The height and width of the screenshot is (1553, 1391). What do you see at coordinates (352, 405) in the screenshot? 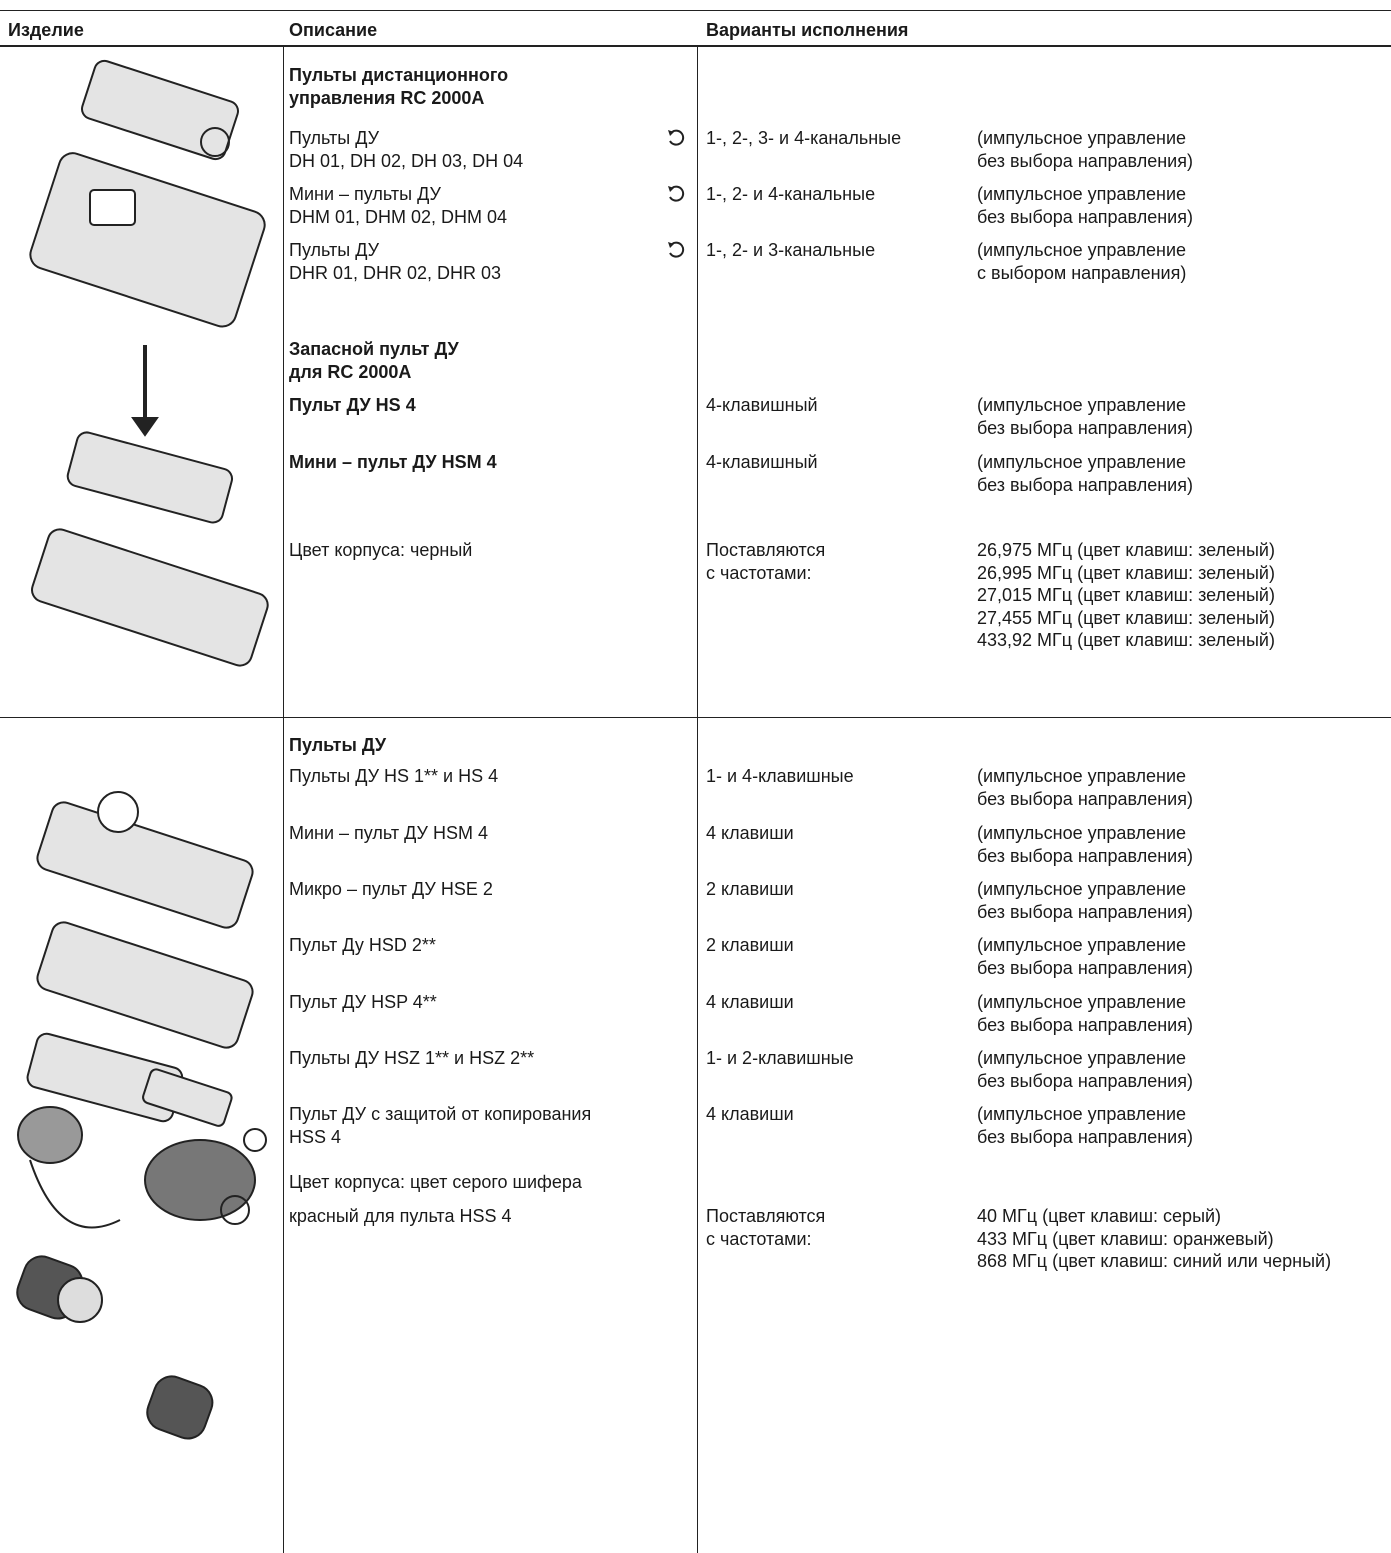
I see `description: Пульт ДУ HS 4` at bounding box center [352, 405].